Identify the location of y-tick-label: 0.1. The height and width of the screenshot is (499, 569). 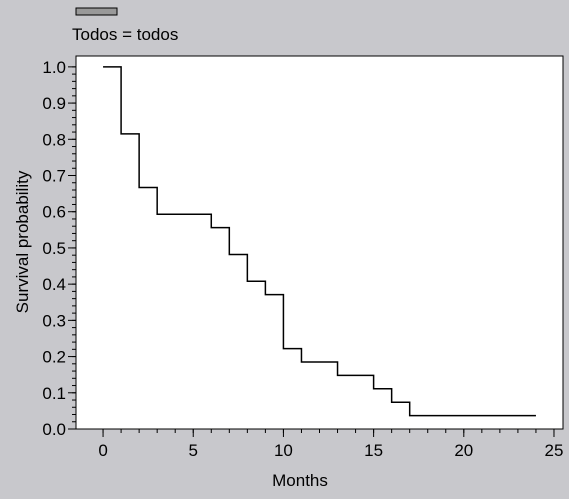
(54, 393).